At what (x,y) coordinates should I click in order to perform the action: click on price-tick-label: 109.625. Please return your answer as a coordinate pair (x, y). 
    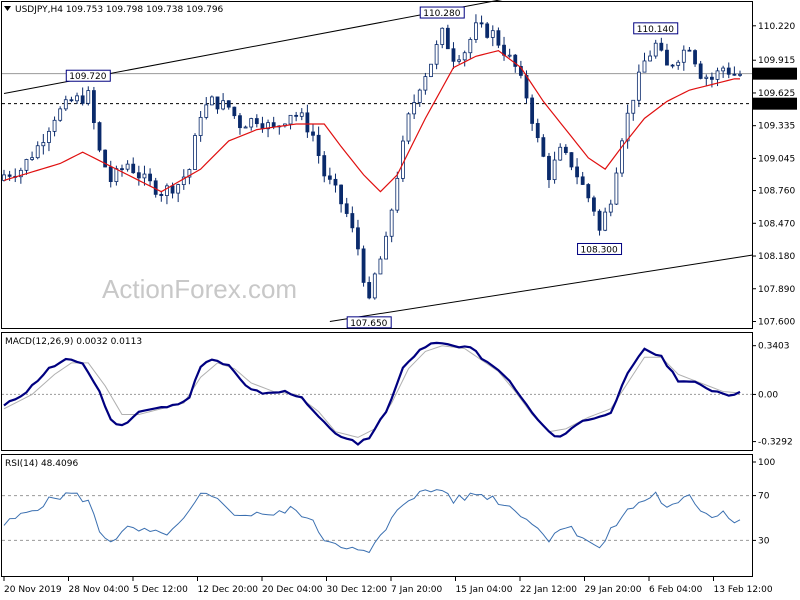
    Looking at the image, I should click on (776, 94).